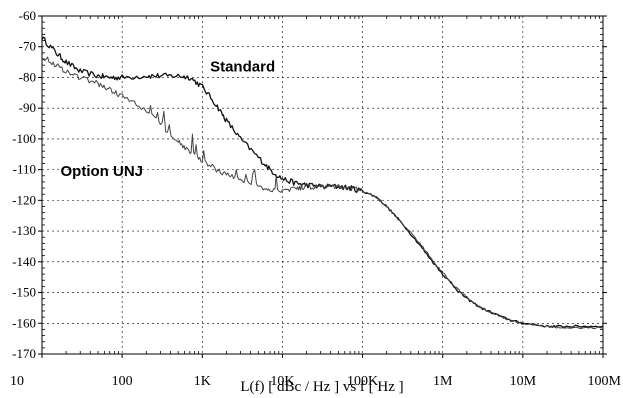 The image size is (623, 398). Describe the element at coordinates (27, 76) in the screenshot. I see `y-tick-label: -80` at that location.